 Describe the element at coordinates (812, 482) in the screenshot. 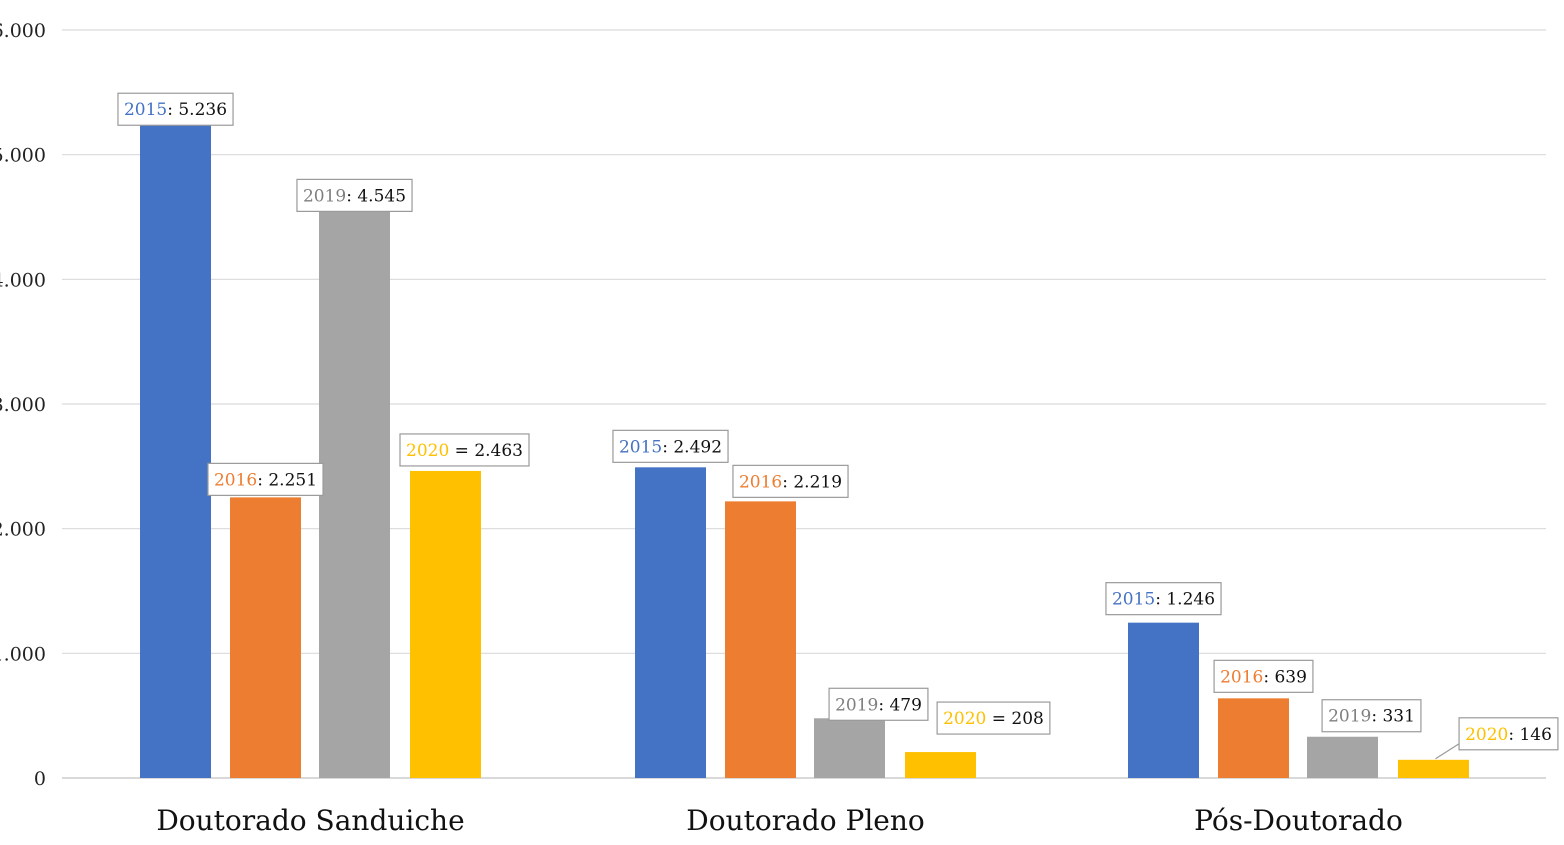

I see `data-label-value: : 2.219` at that location.